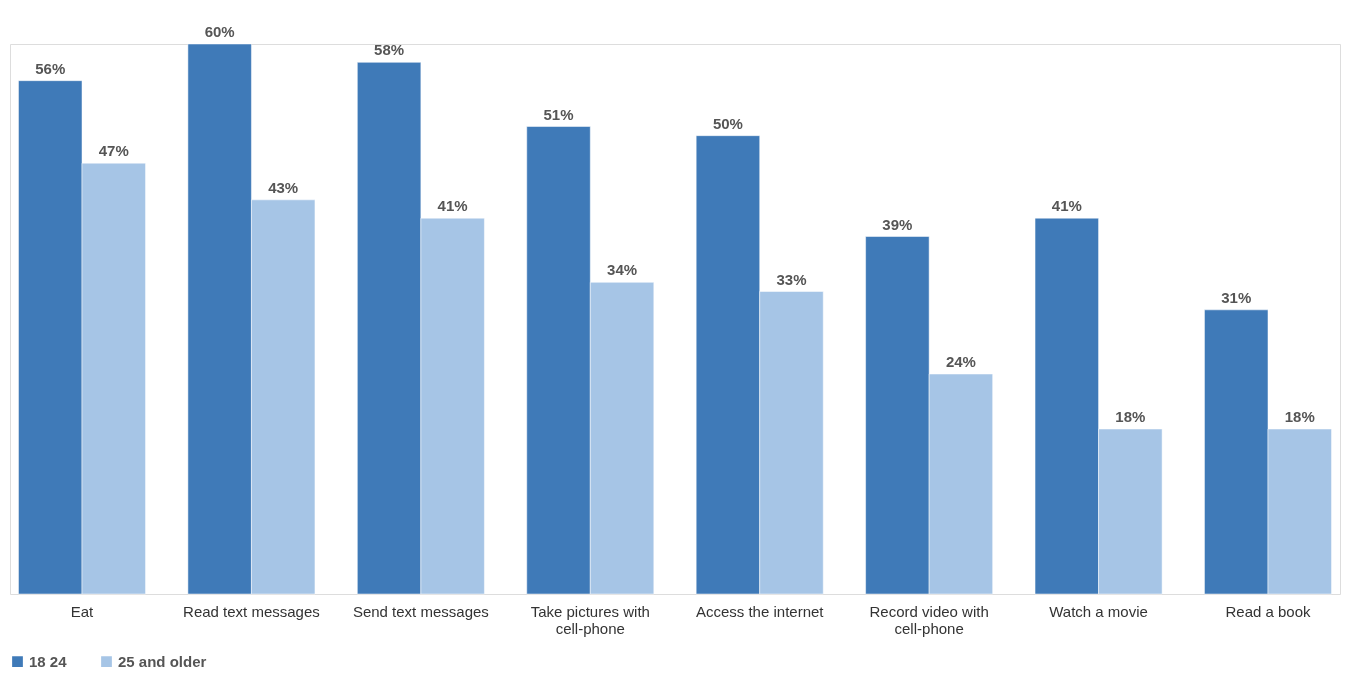 The height and width of the screenshot is (687, 1360). What do you see at coordinates (48, 661) in the screenshot?
I see `legend-label: 18 24` at bounding box center [48, 661].